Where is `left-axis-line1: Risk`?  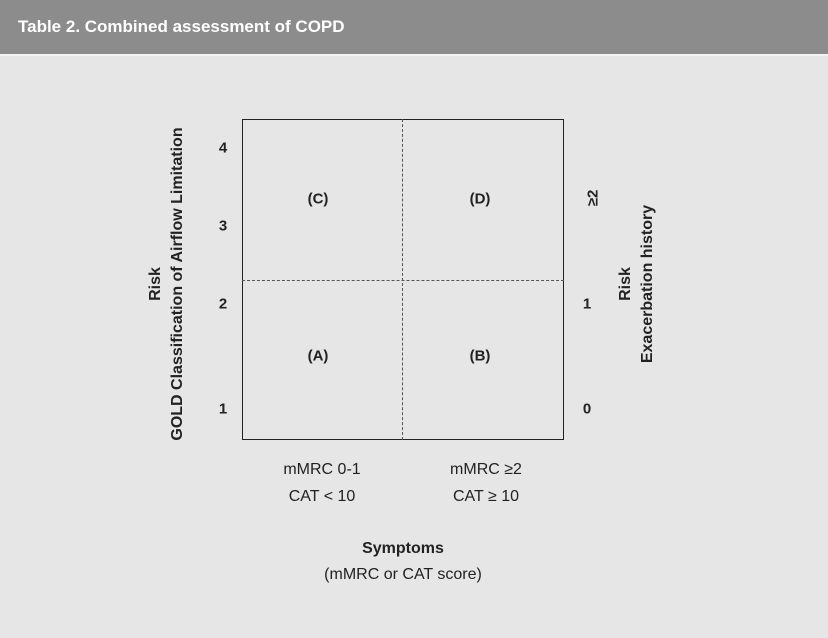
left-axis-line1: Risk is located at coordinates (155, 284).